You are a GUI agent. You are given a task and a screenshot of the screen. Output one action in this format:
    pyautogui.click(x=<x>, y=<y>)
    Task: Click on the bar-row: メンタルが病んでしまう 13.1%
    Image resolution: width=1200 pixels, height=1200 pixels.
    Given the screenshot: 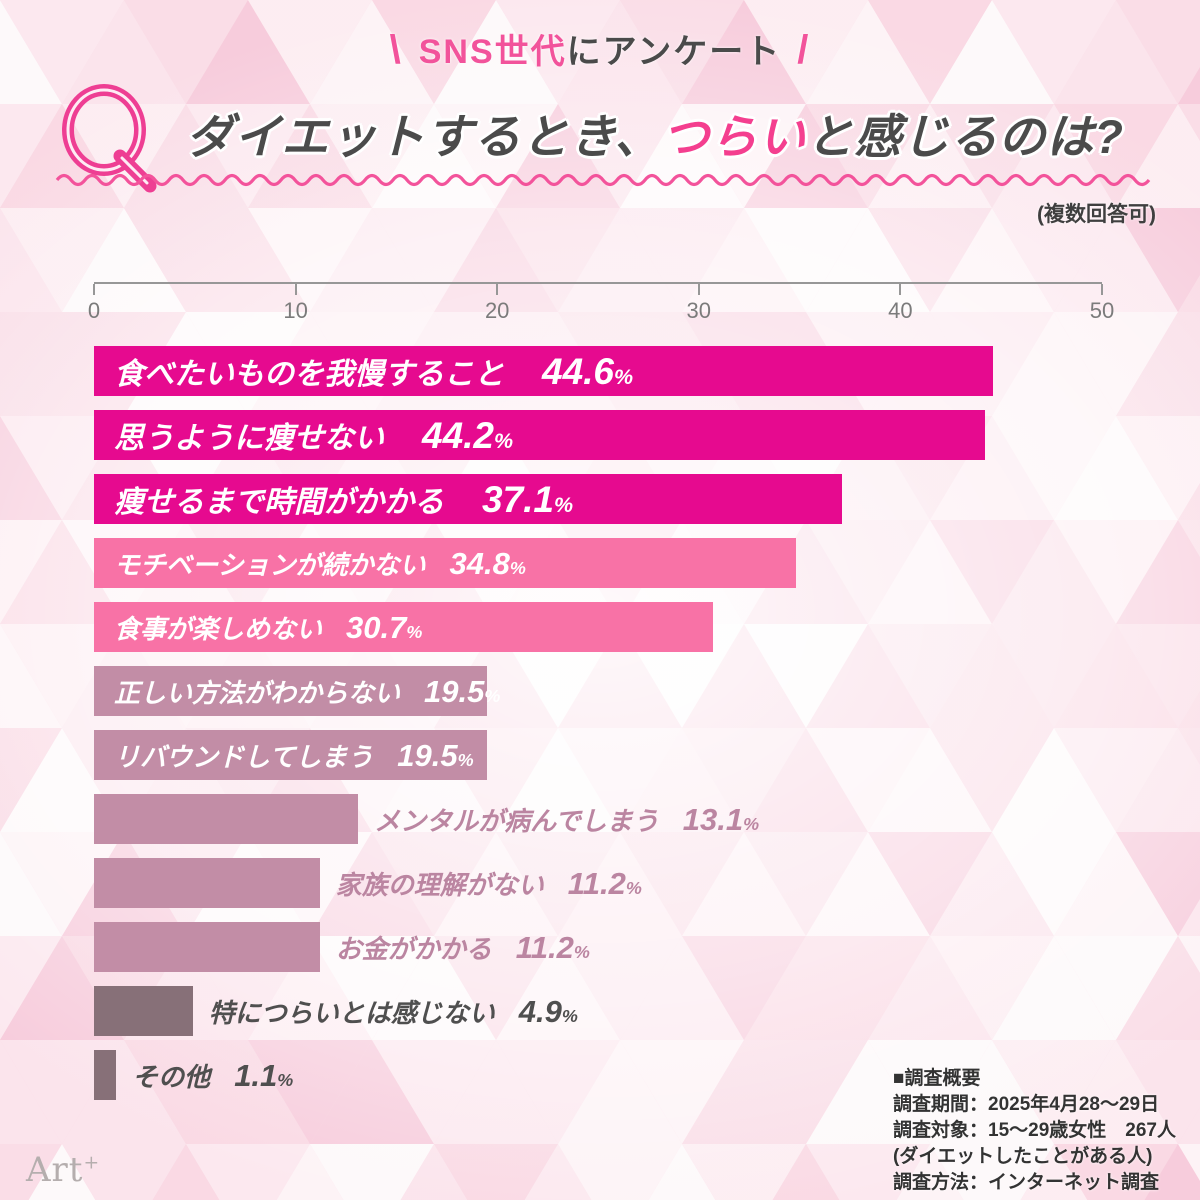 What is the action you would take?
    pyautogui.click(x=598, y=819)
    